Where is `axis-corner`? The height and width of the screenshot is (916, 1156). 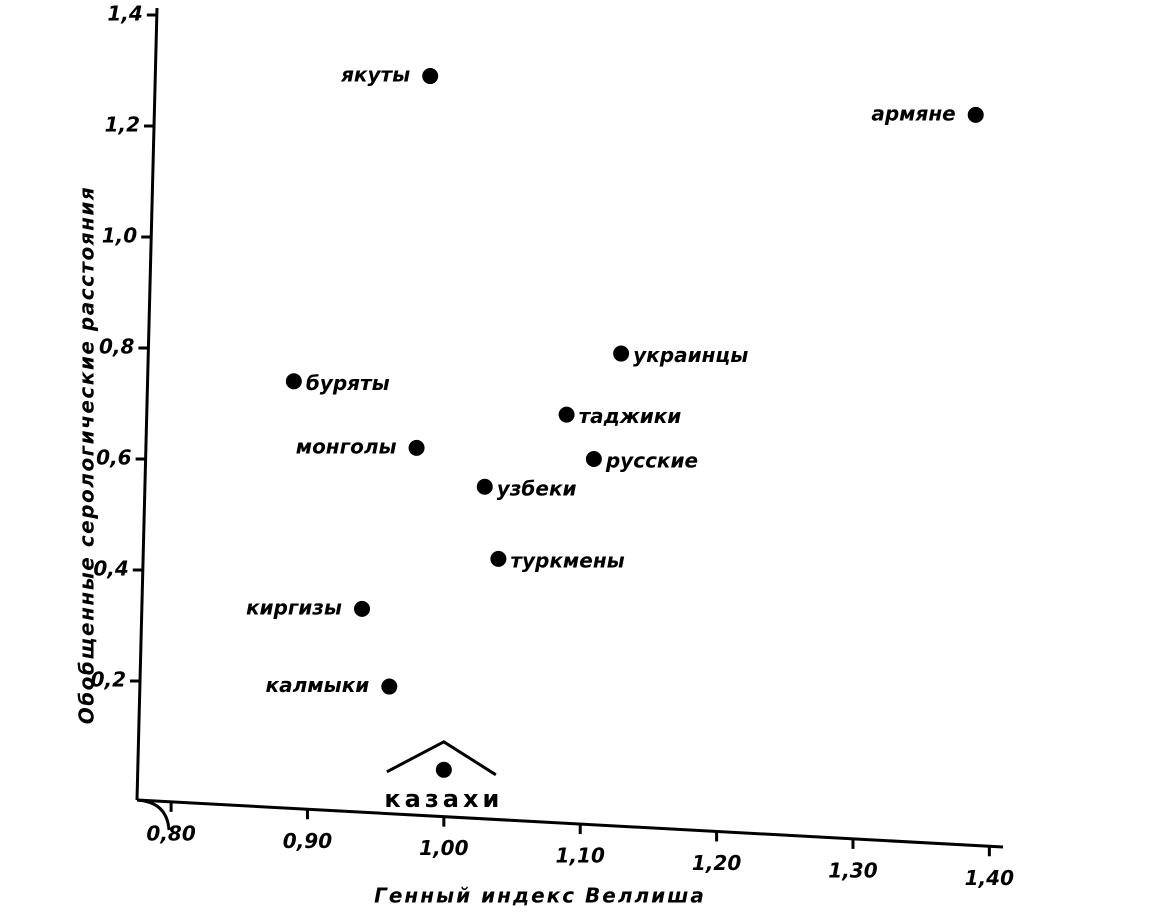
axis-corner is located at coordinates (153, 814).